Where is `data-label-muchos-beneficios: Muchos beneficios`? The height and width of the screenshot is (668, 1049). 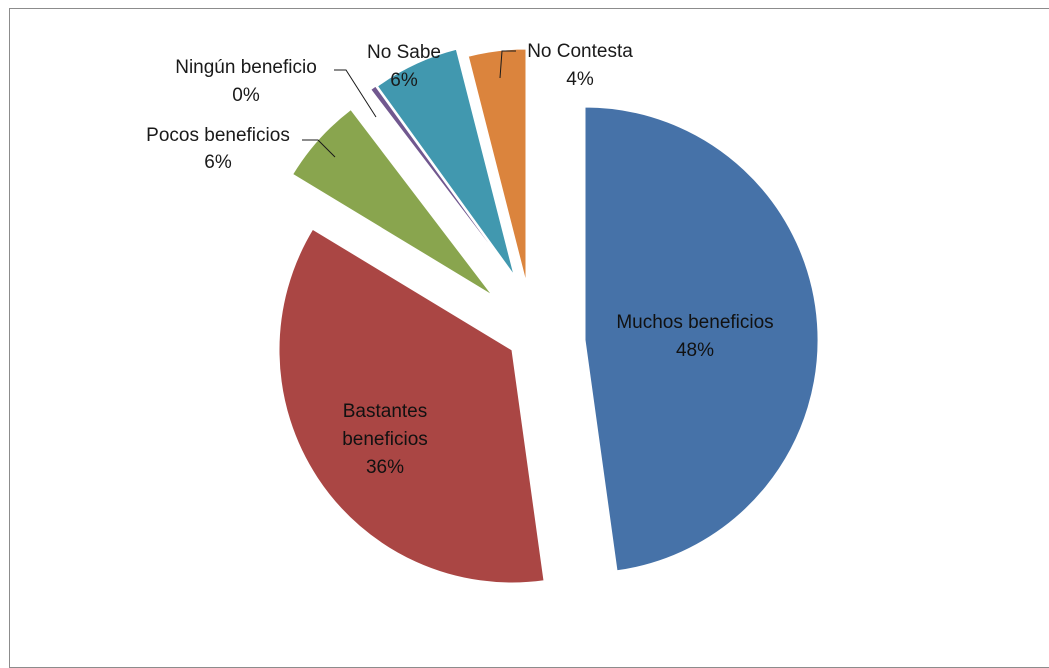 data-label-muchos-beneficios: Muchos beneficios is located at coordinates (694, 322).